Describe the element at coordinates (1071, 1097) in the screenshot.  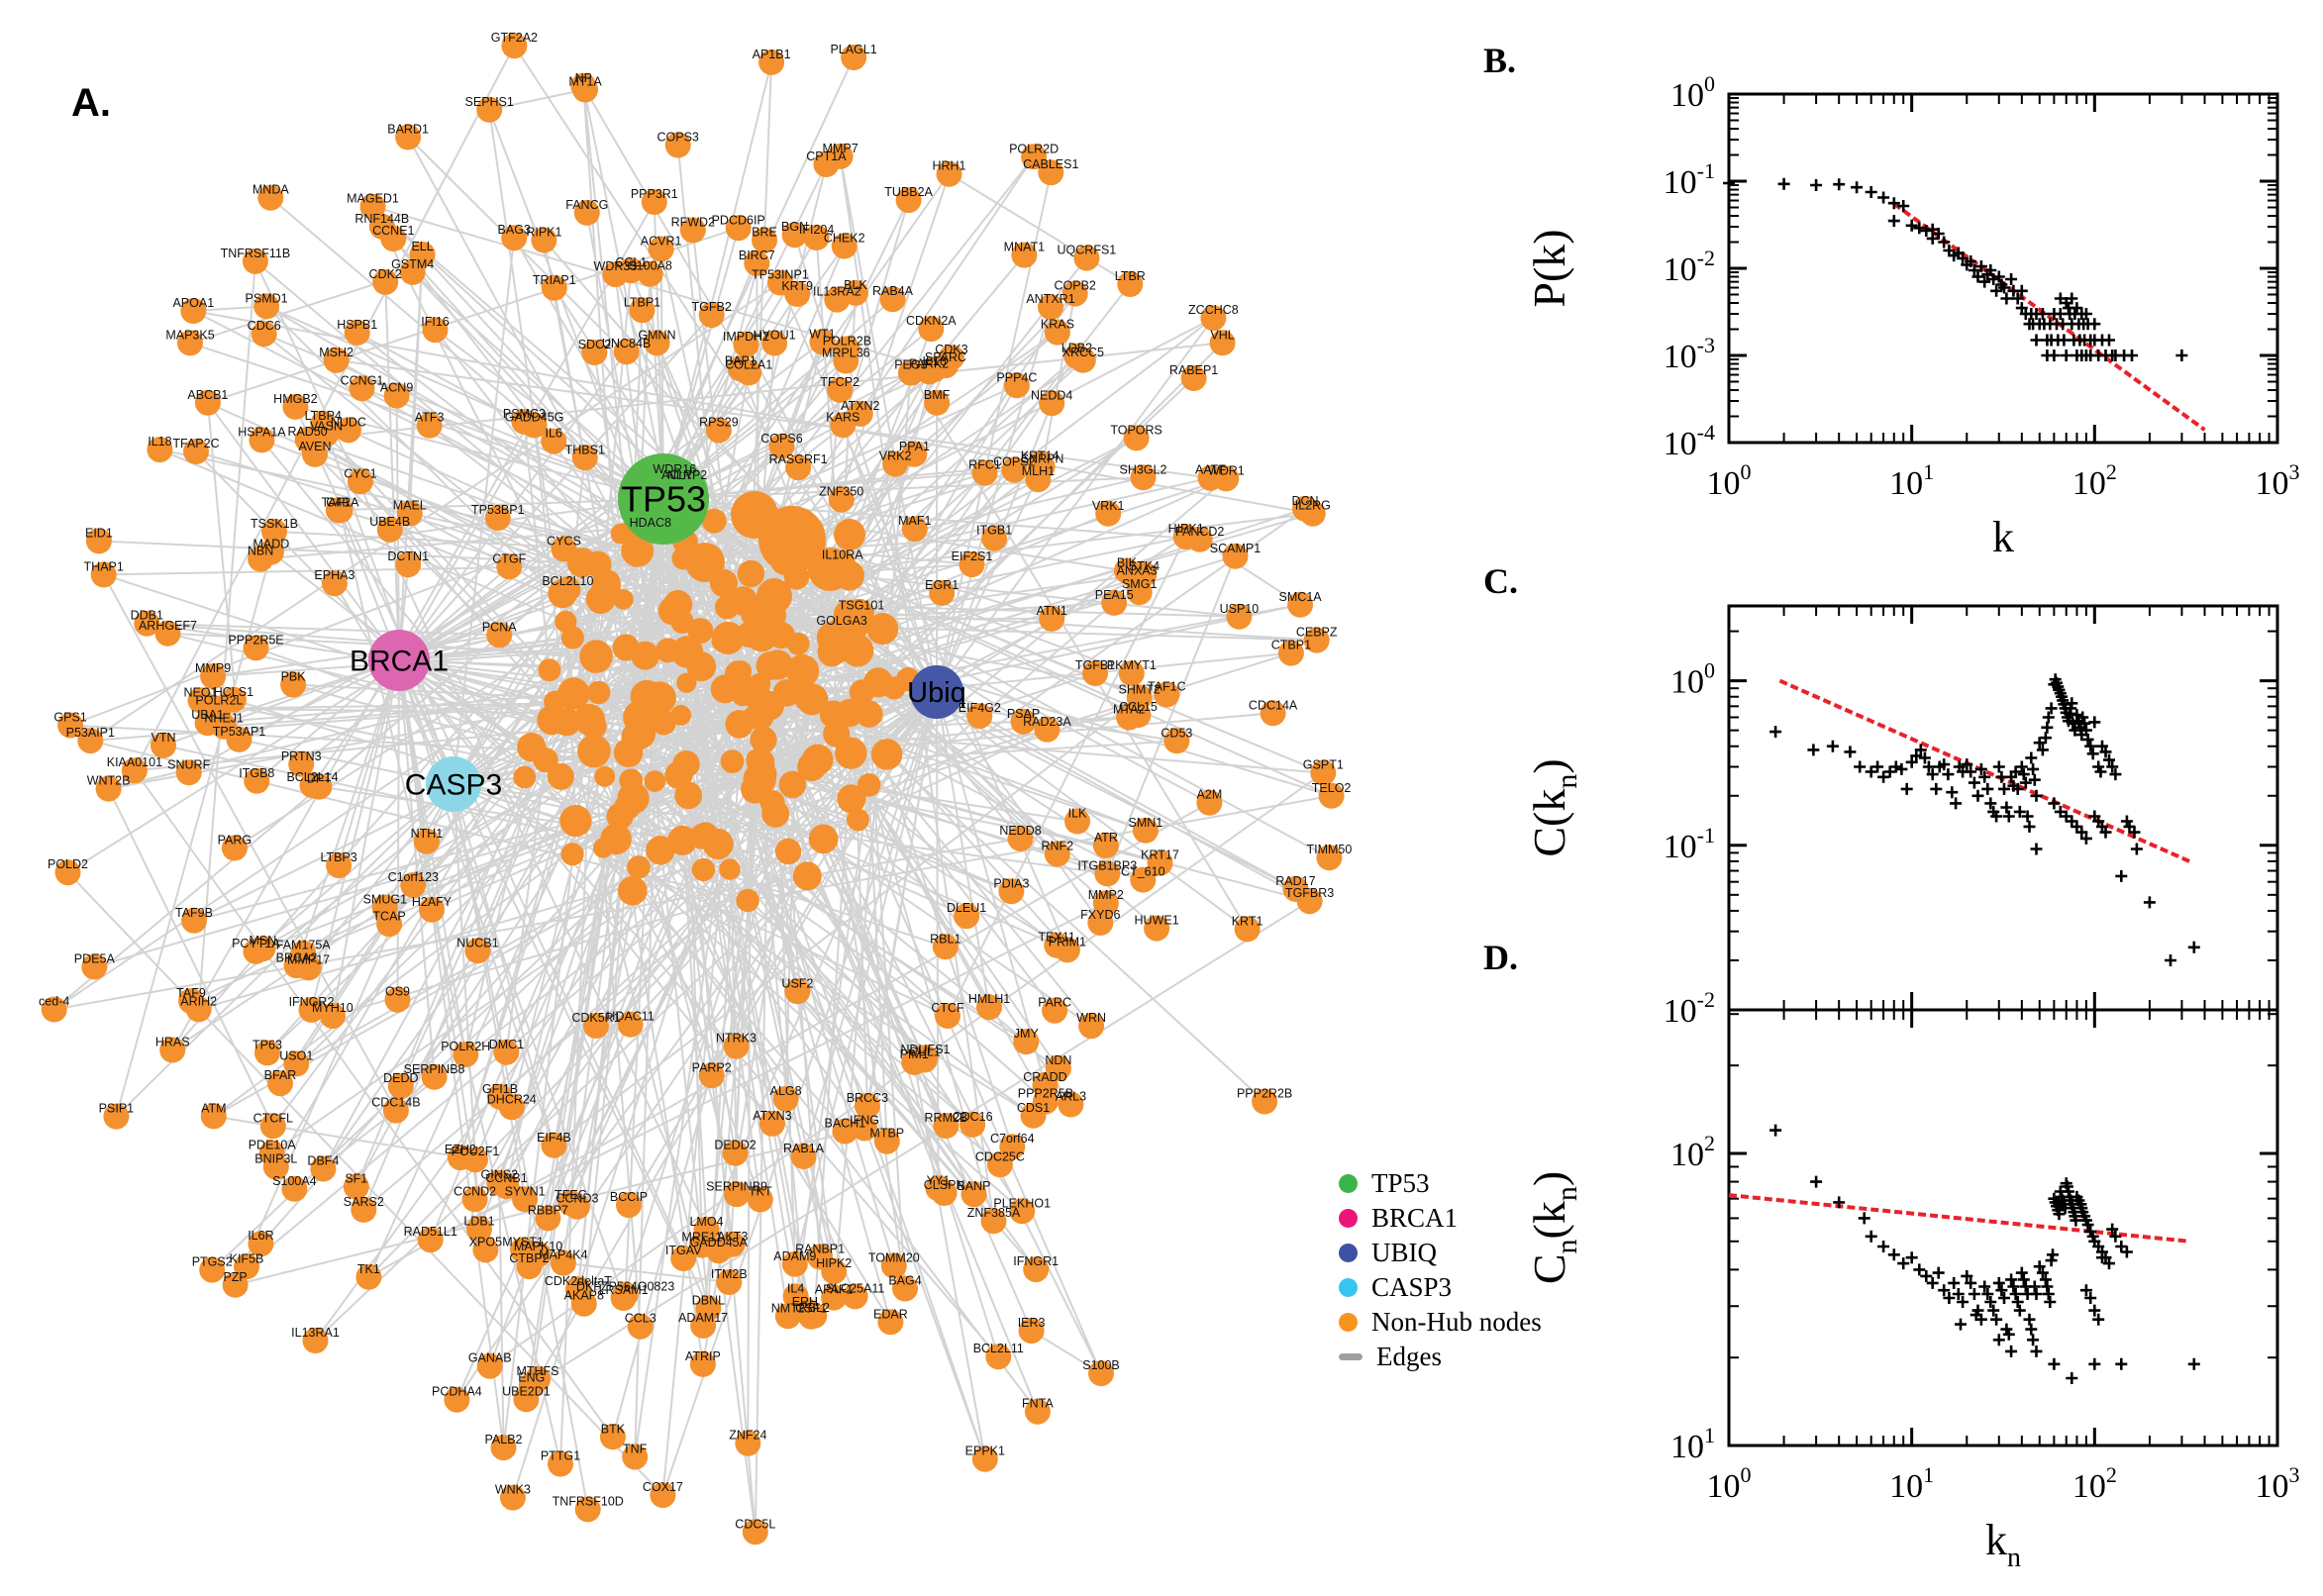
I see `gene-label: ARL3` at that location.